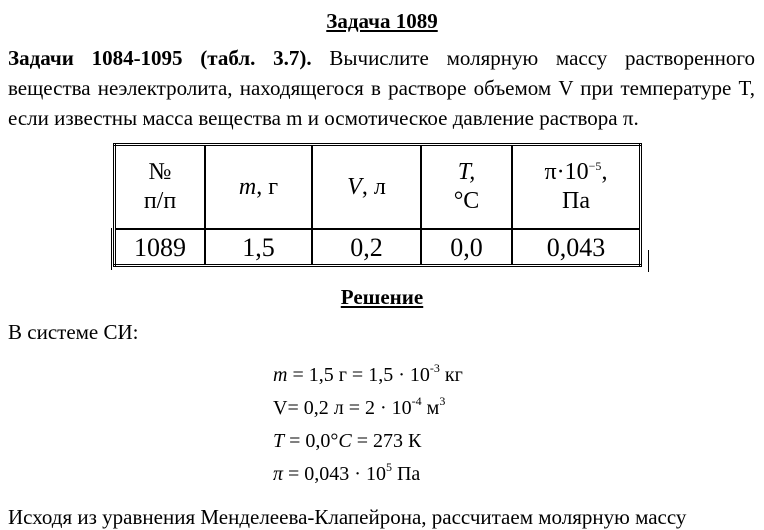  What do you see at coordinates (160, 58) in the screenshot?
I see `problem-lead: Задачи 1084-1095 (табл. 3.7).` at bounding box center [160, 58].